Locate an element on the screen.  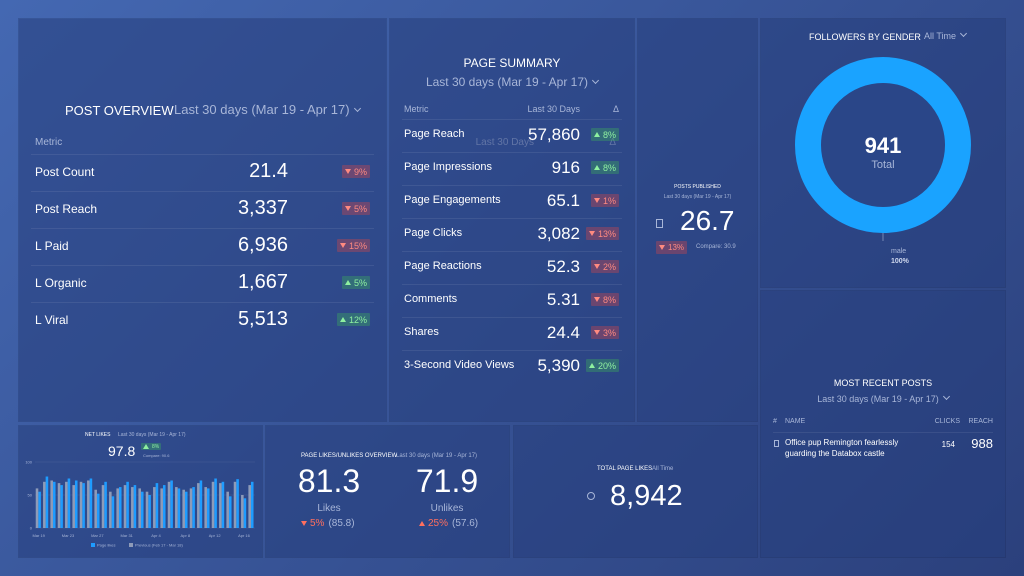
metric-value: 65.1 is located at coordinates (563, 200).